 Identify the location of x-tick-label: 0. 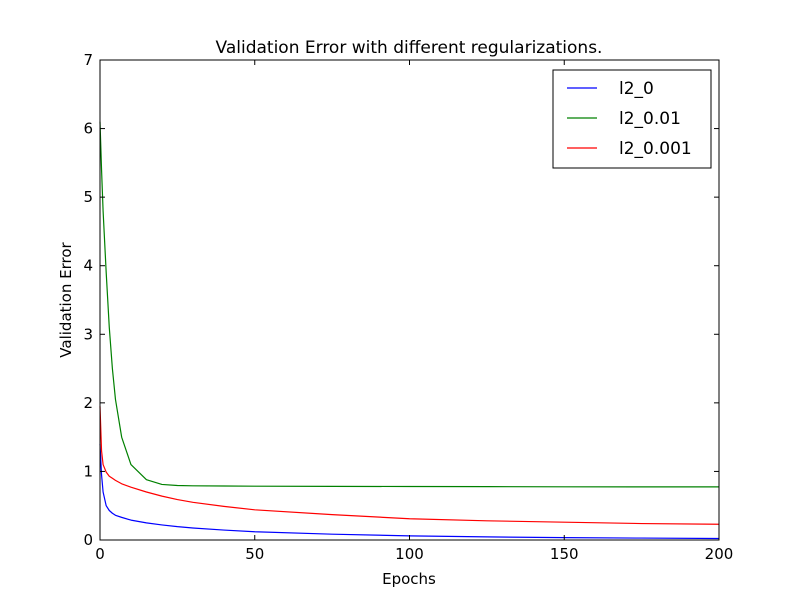
(100, 554).